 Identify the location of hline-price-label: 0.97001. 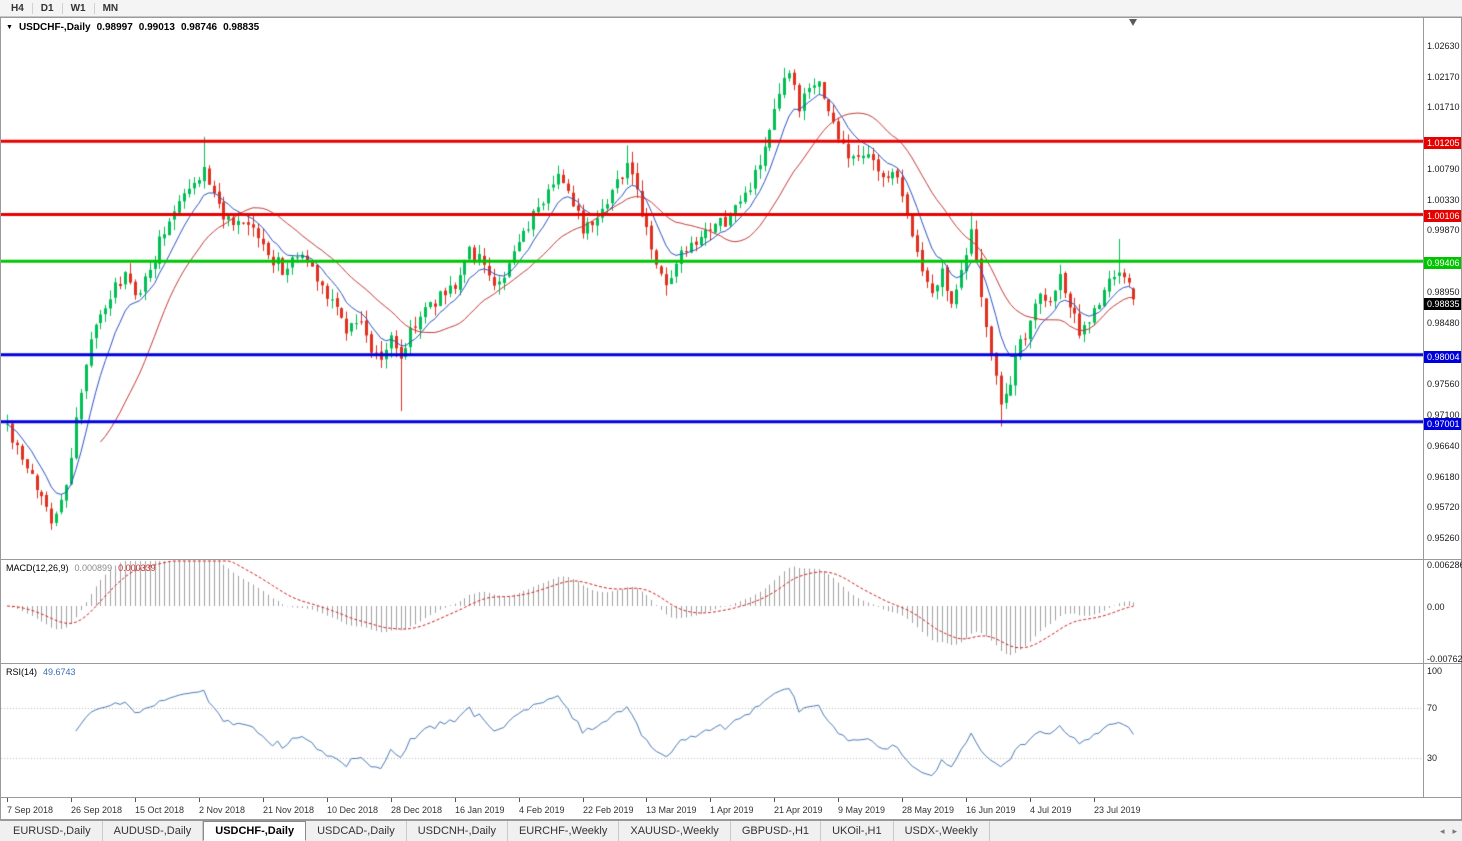
(1442, 423).